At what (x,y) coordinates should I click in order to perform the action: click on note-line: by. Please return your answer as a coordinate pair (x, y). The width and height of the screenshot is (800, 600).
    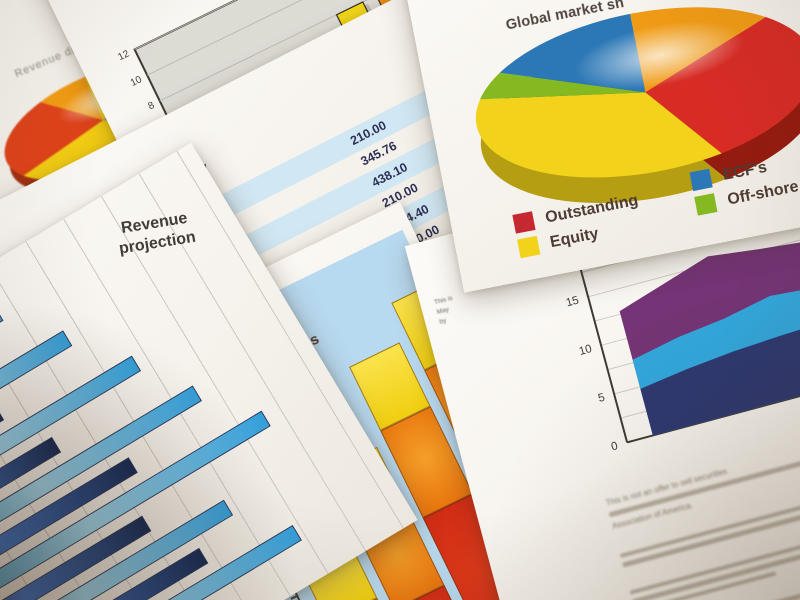
    Looking at the image, I should click on (443, 321).